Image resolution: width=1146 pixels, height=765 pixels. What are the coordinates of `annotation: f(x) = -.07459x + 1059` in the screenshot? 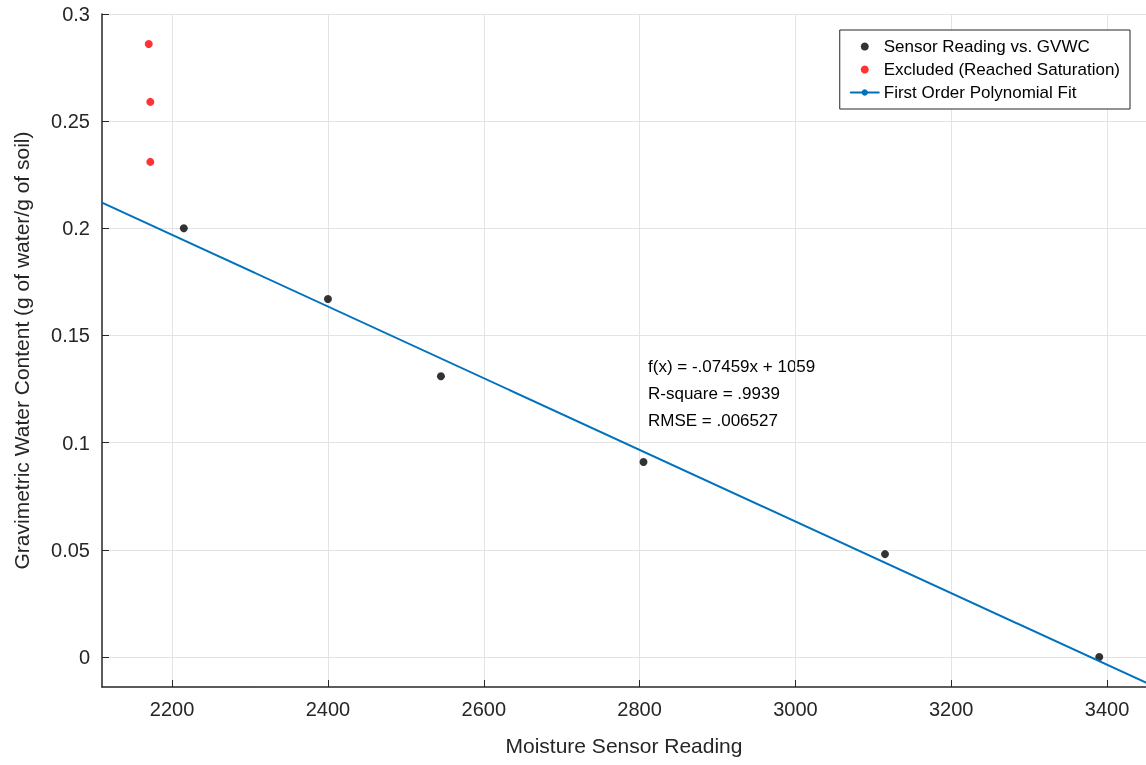 It's located at (732, 366).